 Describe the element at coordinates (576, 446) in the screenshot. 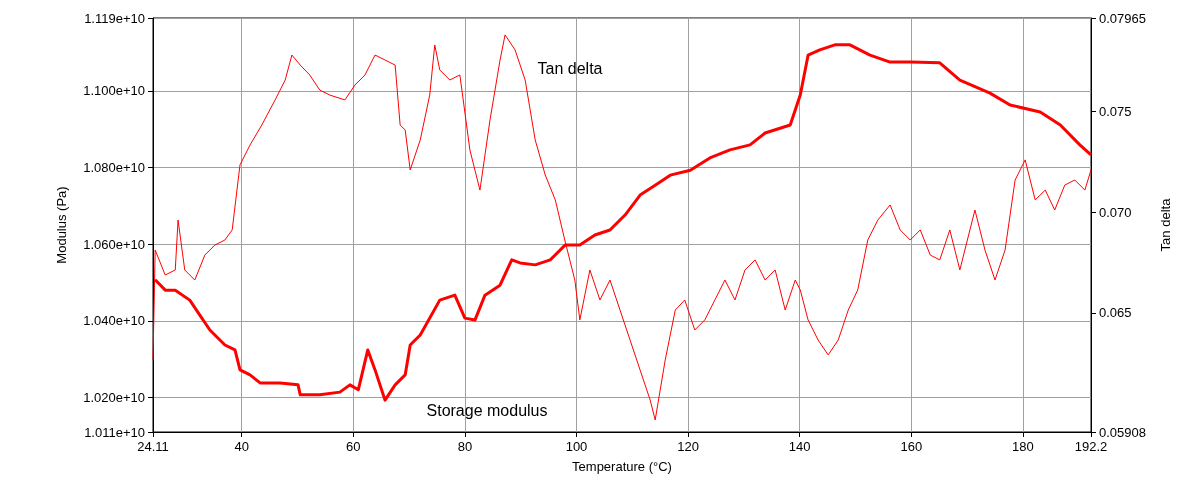

I see `x-tick-label: 100` at that location.